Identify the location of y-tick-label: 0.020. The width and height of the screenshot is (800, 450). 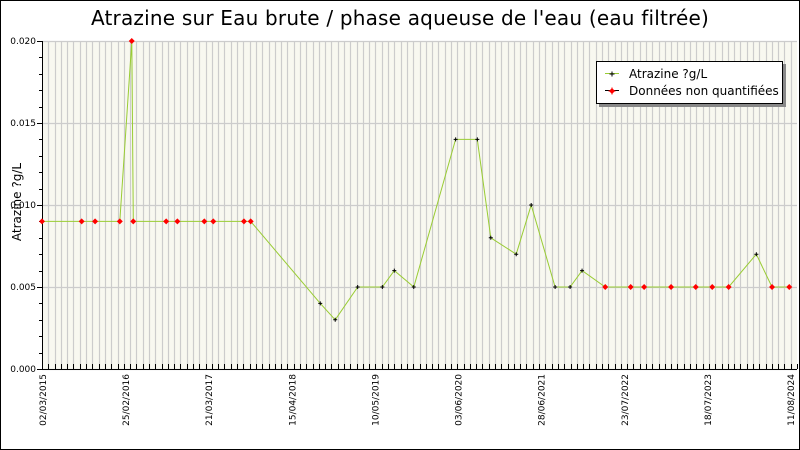
(23, 42).